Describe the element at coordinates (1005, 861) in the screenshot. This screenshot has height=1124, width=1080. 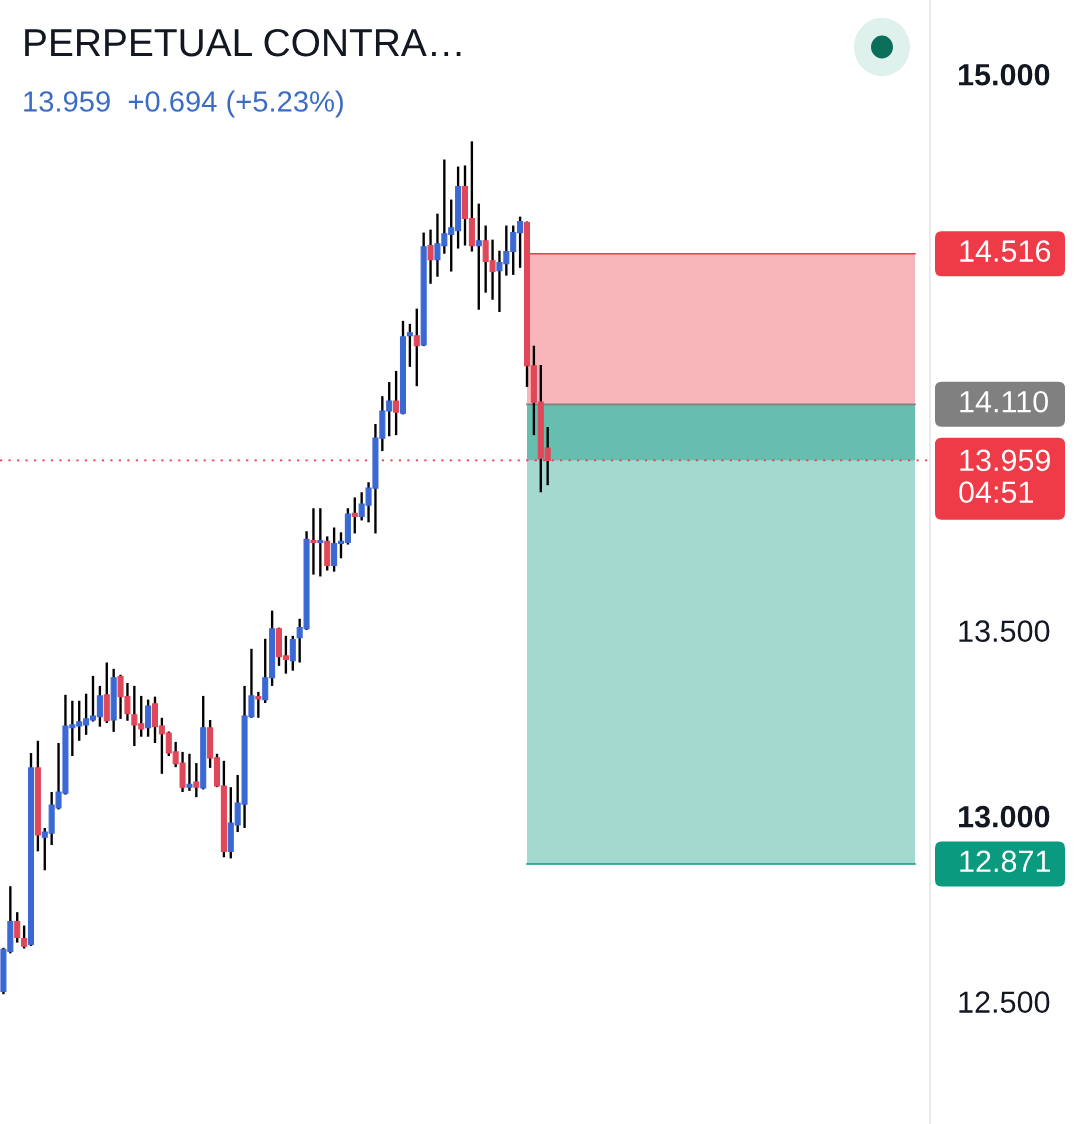
I see `ref-line-label: 12.871` at that location.